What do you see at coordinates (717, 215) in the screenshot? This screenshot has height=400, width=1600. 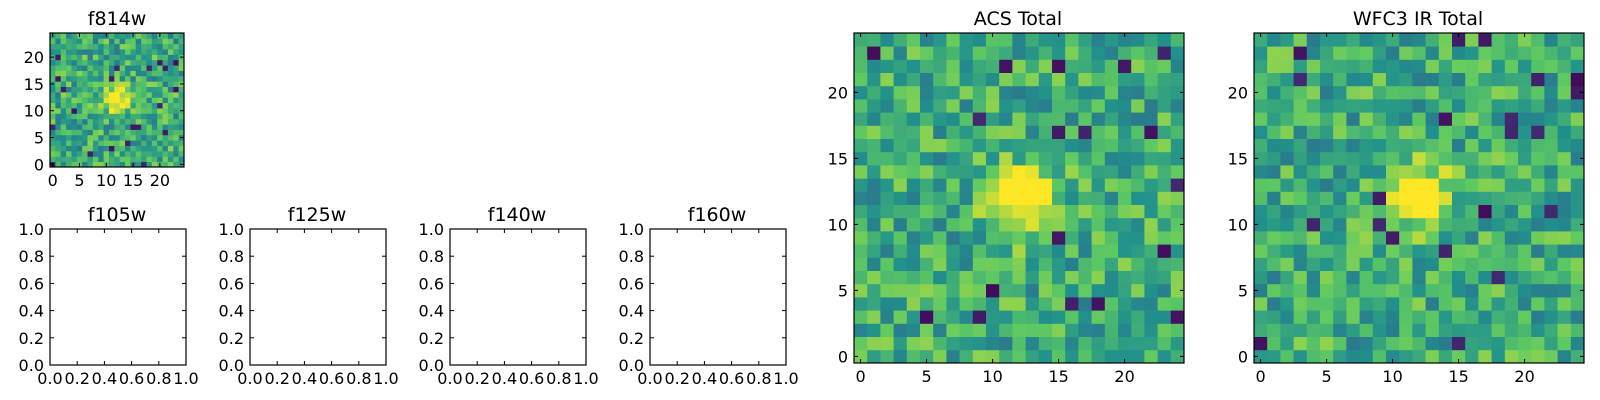 I see `chart-title: f160w` at bounding box center [717, 215].